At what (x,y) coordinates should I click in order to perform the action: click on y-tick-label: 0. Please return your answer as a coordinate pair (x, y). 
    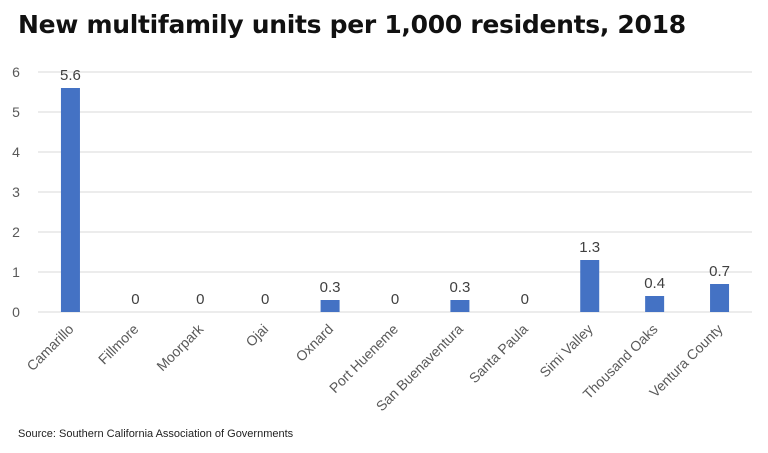
    Looking at the image, I should click on (16, 312).